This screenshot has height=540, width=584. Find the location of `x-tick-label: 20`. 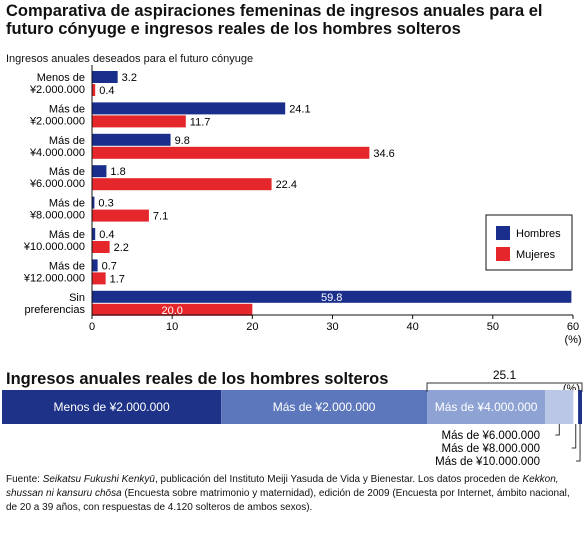

x-tick-label: 20 is located at coordinates (252, 327).